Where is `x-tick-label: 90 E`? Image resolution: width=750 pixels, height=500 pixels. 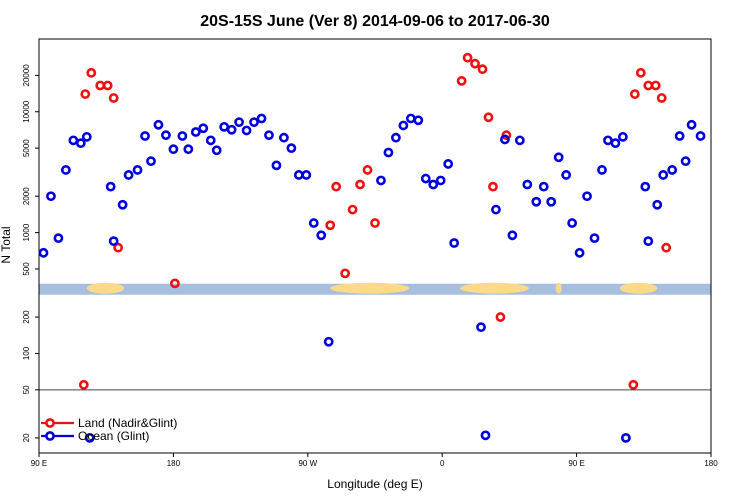
x-tick-label: 90 E is located at coordinates (39, 463).